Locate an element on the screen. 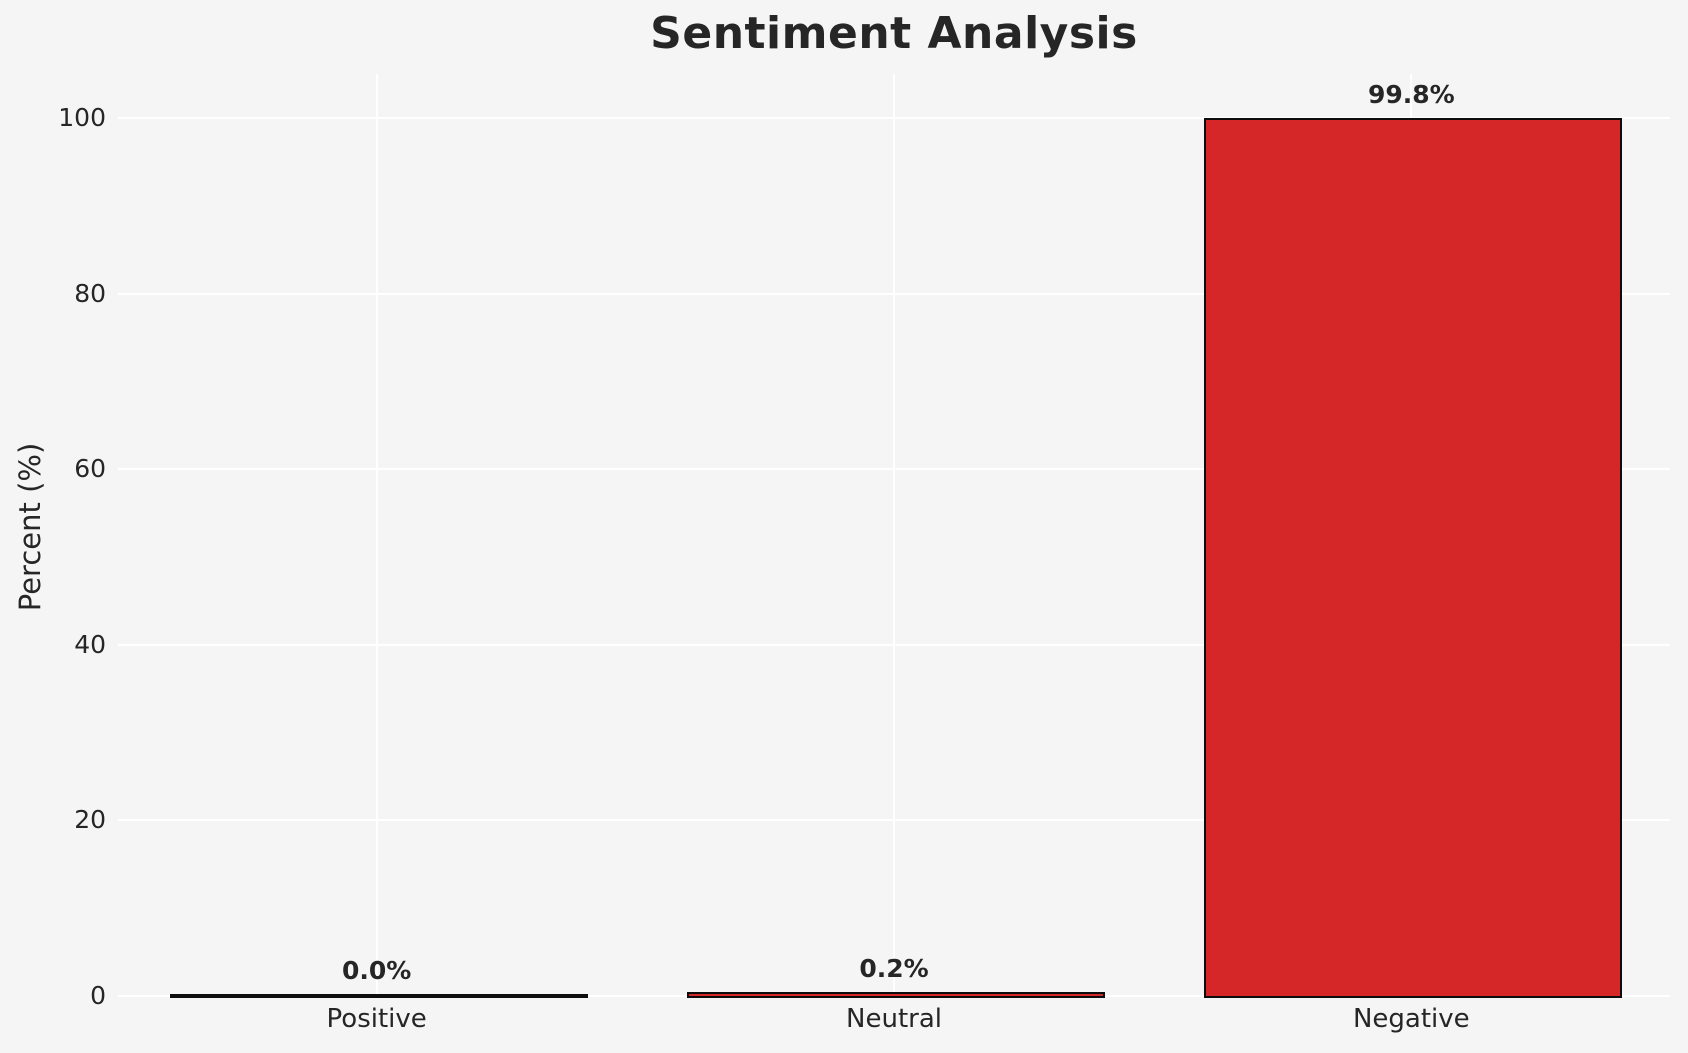 This screenshot has width=1688, height=1053. chart-title: Sentiment Analysis is located at coordinates (894, 33).